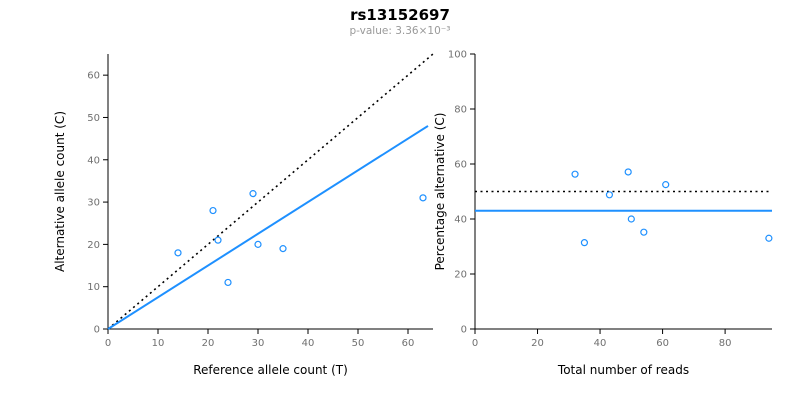  I want to click on x-axis-title: Total number of reads, so click(623, 370).